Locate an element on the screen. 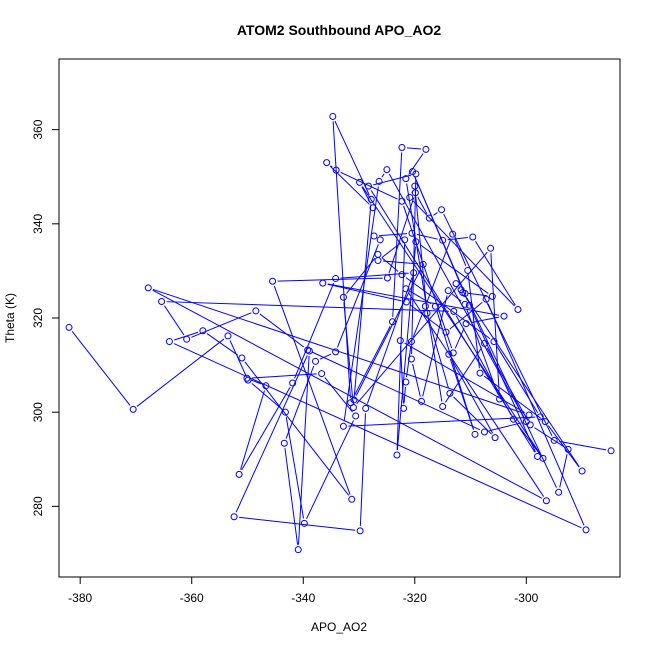 The width and height of the screenshot is (650, 650). y-tick-label: 300 is located at coordinates (38, 412).